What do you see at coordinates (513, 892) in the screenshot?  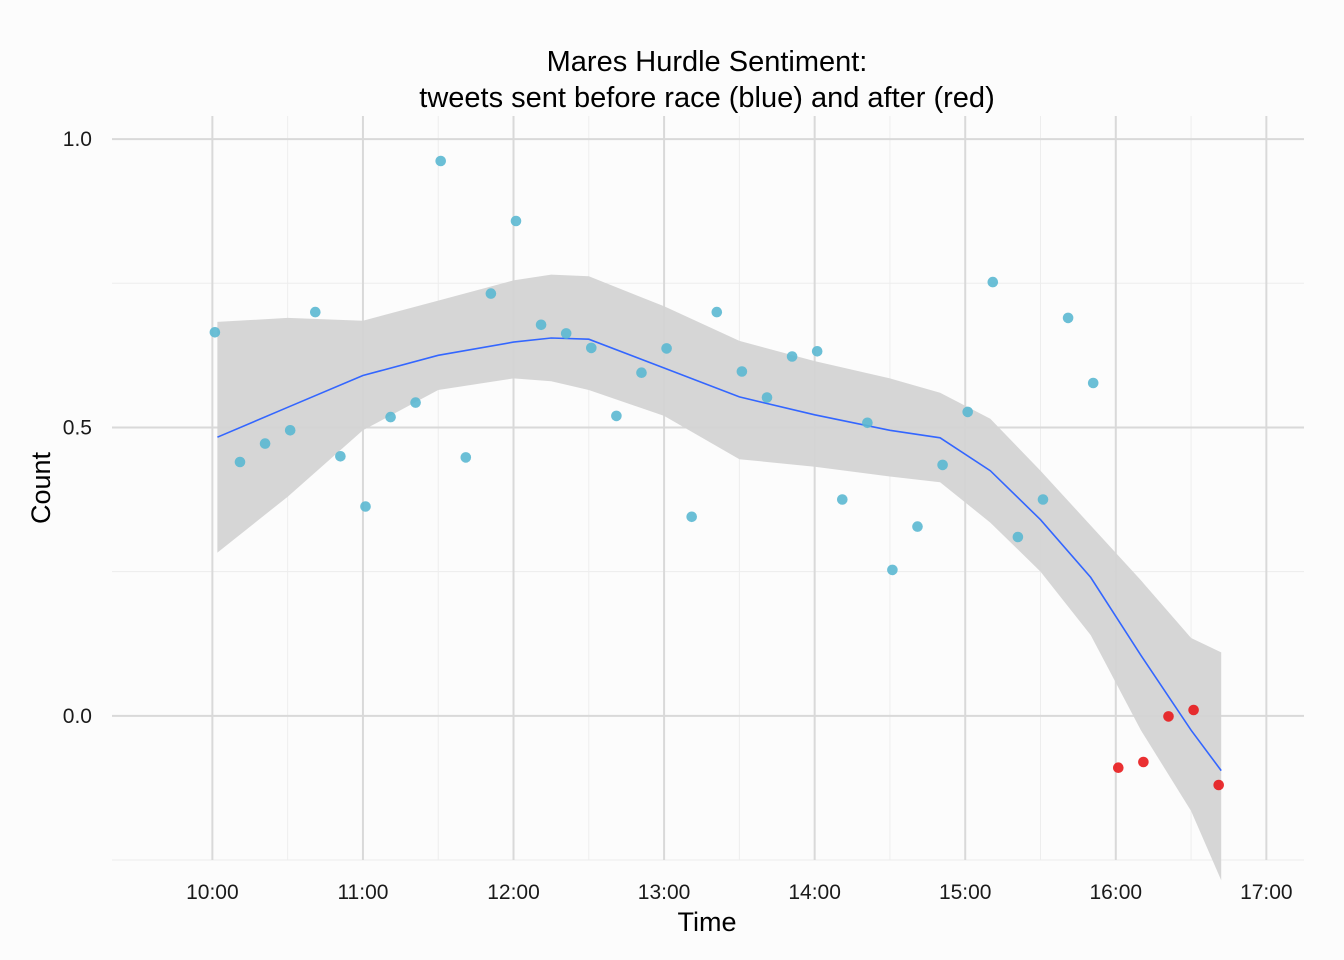 I see `x-tick-label: 12:00` at bounding box center [513, 892].